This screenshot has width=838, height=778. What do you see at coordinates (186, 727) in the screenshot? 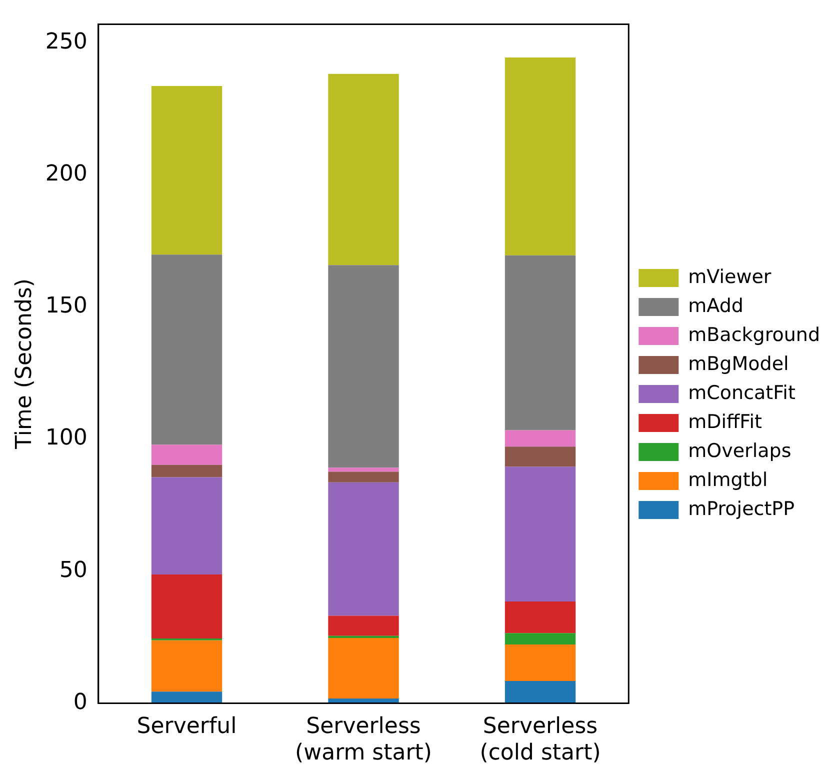
I see `x-tick-label: Serverful` at bounding box center [186, 727].